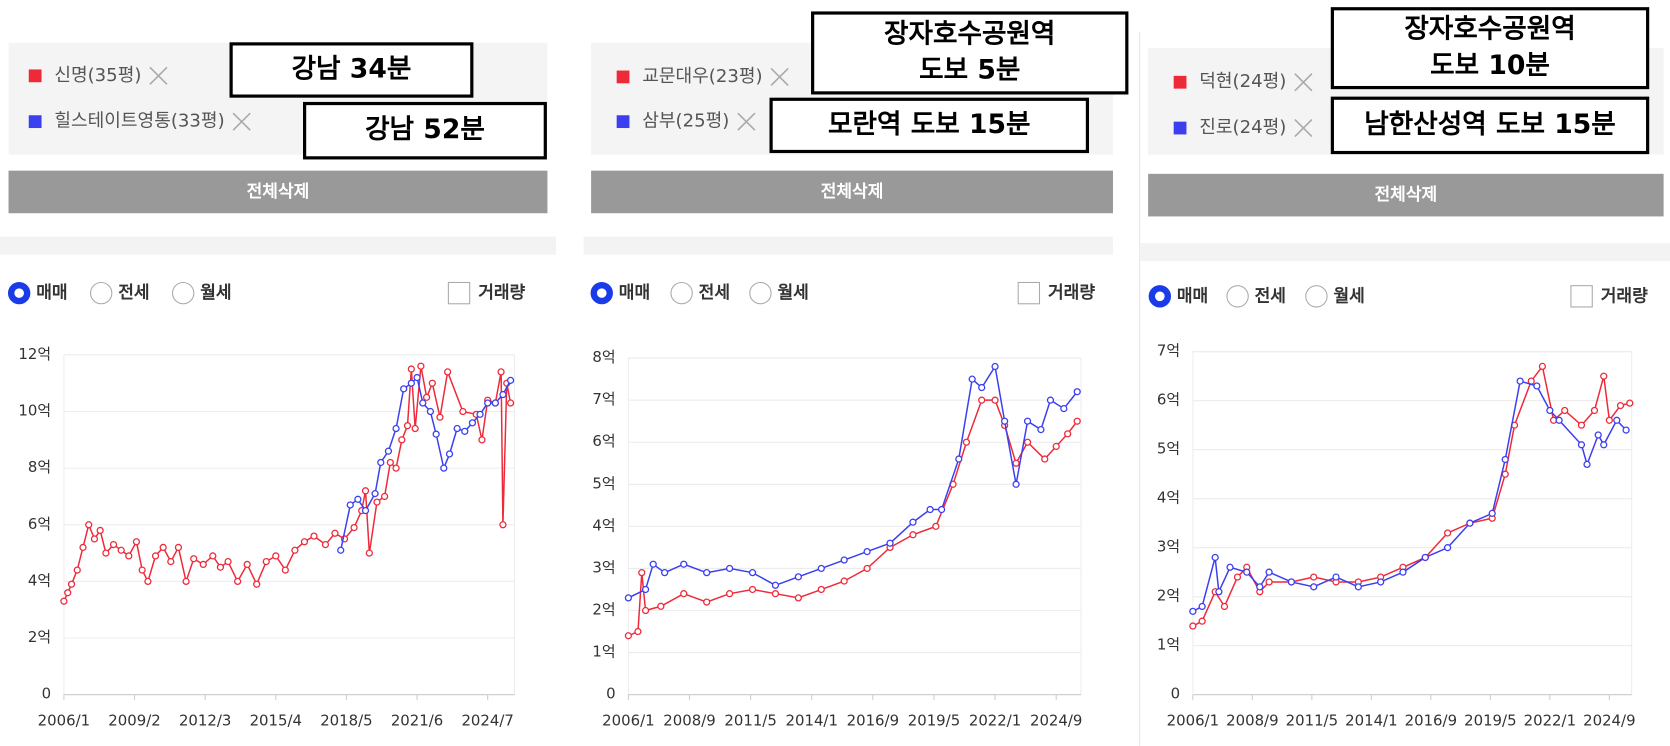  I want to click on radio-dot, so click(601, 293).